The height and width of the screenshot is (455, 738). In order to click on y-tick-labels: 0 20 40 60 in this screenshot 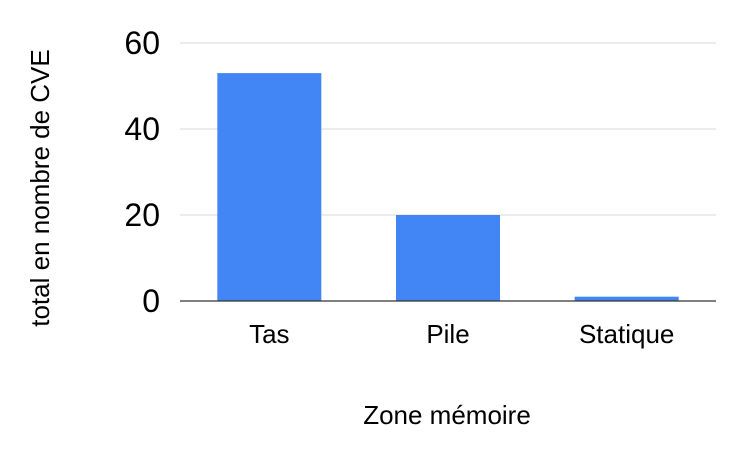, I will do `click(142, 172)`.